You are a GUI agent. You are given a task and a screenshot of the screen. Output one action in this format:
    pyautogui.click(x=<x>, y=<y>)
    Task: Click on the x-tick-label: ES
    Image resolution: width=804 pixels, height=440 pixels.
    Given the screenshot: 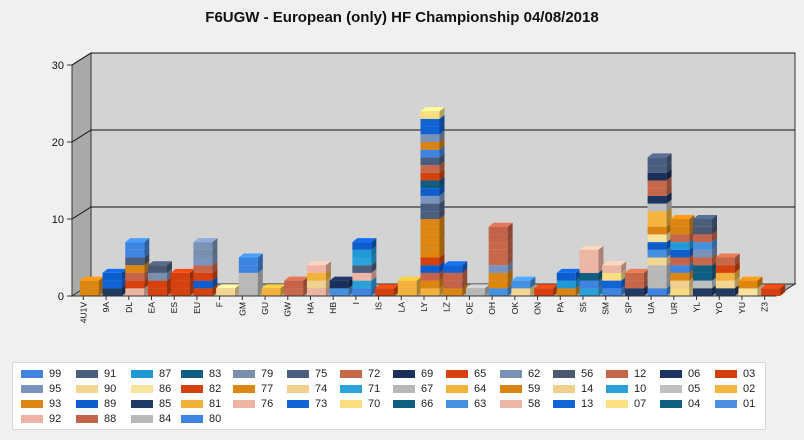 What is the action you would take?
    pyautogui.click(x=174, y=308)
    